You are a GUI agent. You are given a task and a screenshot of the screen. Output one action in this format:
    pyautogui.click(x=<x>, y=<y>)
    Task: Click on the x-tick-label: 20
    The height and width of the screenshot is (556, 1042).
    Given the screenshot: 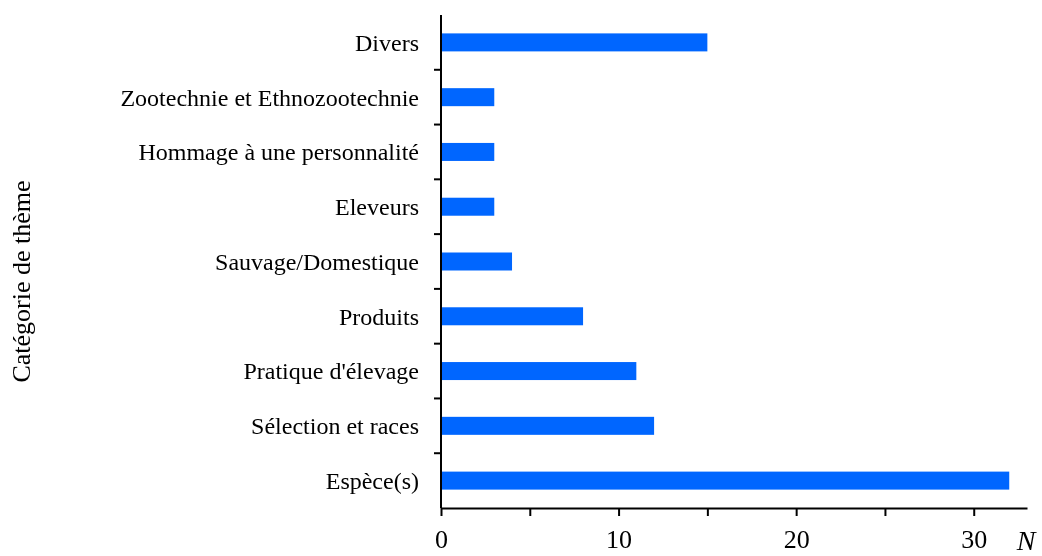 What is the action you would take?
    pyautogui.click(x=796, y=539)
    